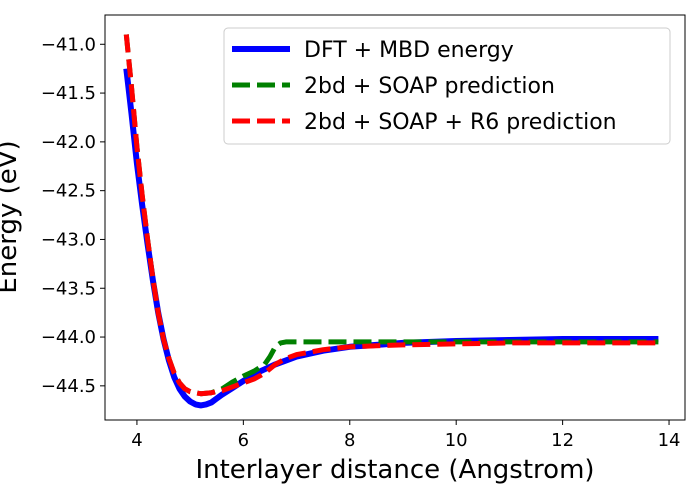  Describe the element at coordinates (349, 440) in the screenshot. I see `x-tick-label: 8` at that location.